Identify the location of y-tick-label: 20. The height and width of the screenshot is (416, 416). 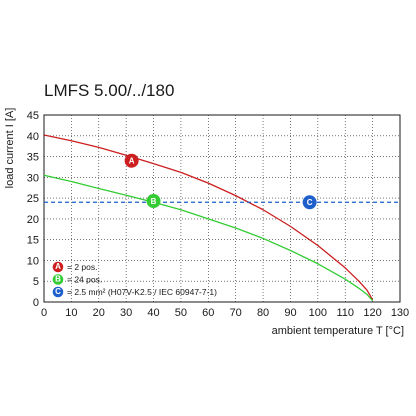
(33, 220).